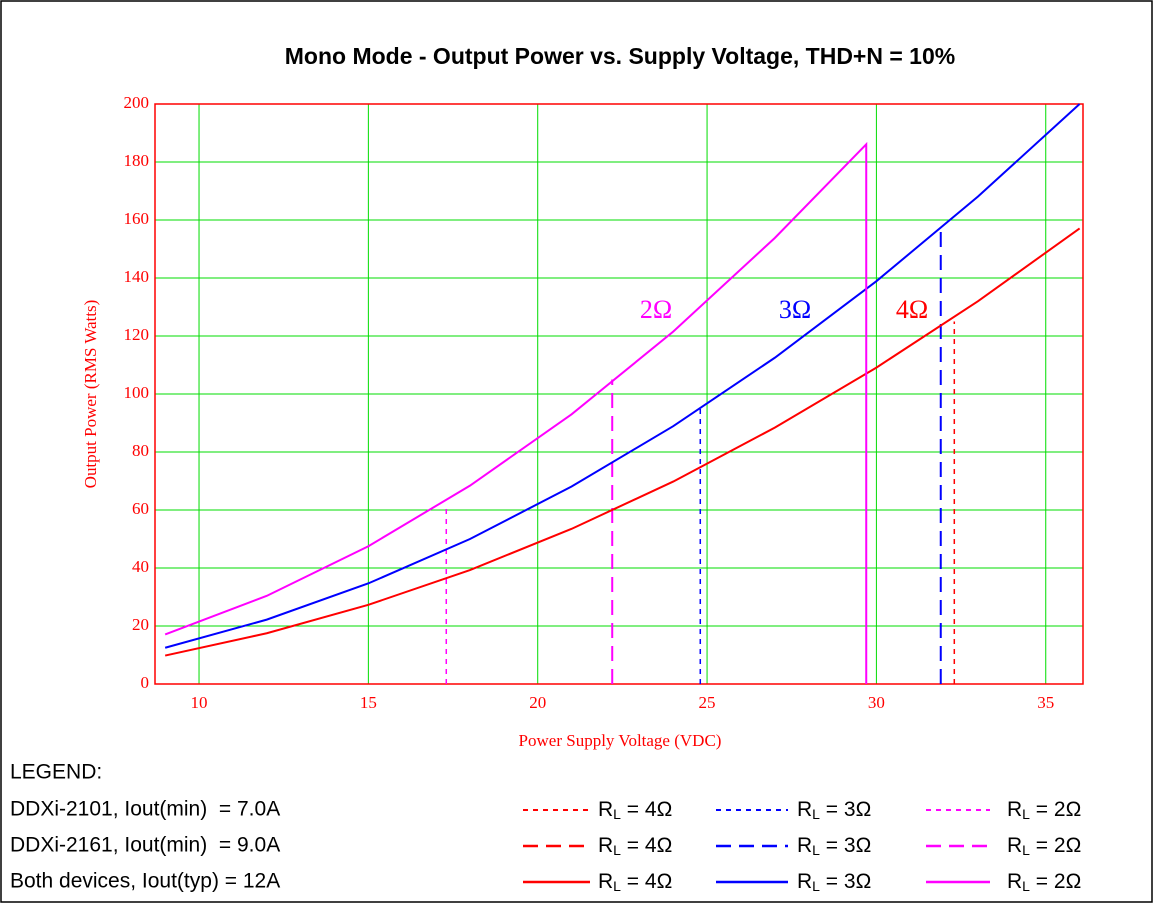  I want to click on x-axis-title: Power Supply Voltage (VDC), so click(620, 740).